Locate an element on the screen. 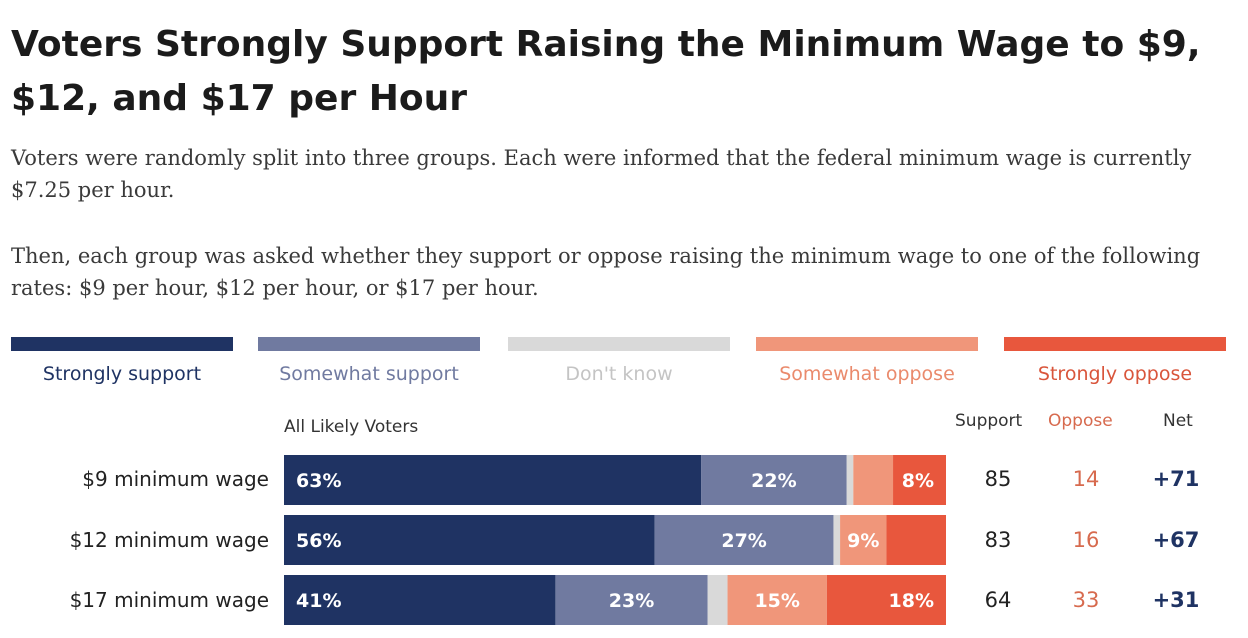  support-header: Support is located at coordinates (989, 421).